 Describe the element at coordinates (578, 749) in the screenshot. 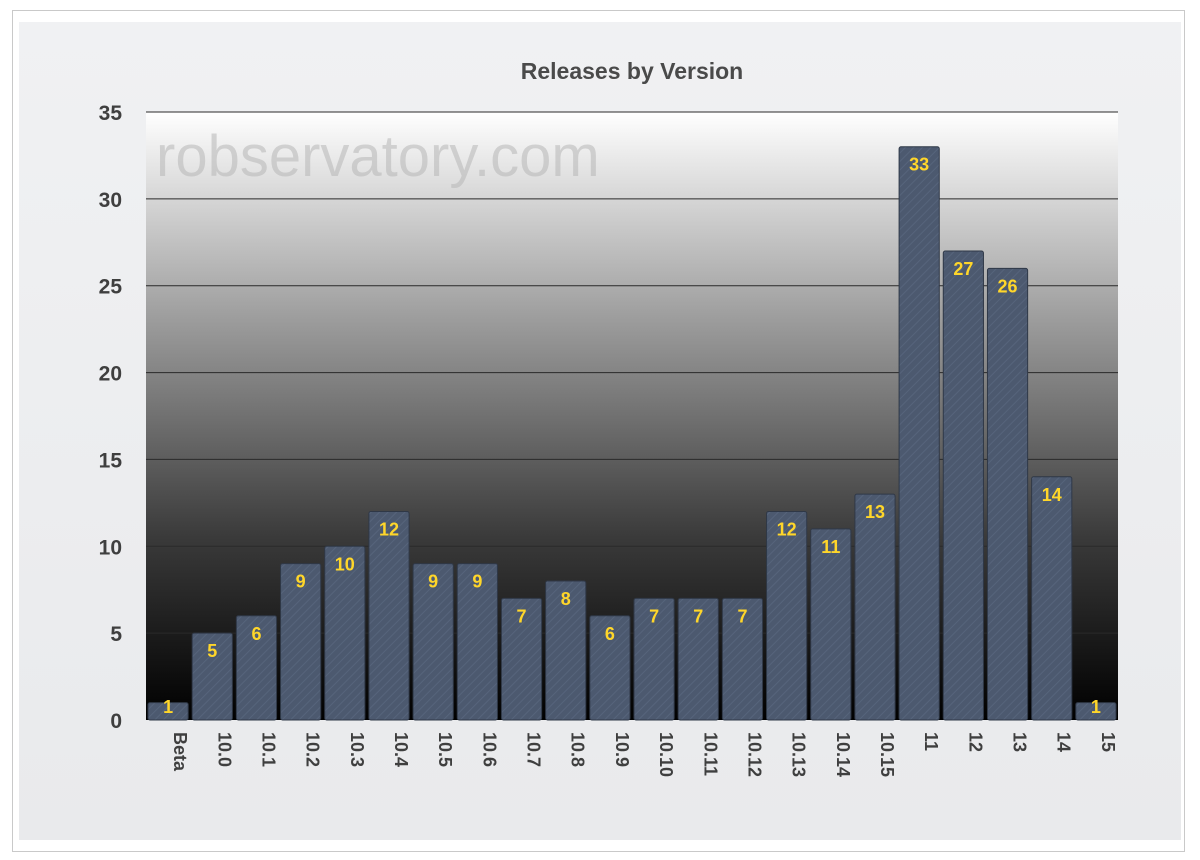

I see `x-tick-label: 10.8` at that location.